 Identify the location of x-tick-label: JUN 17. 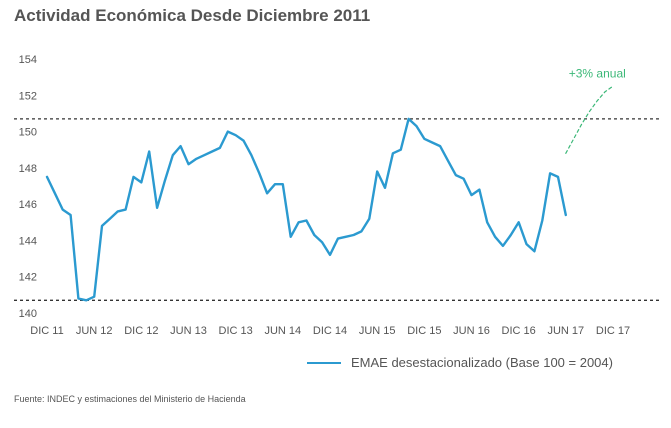
(565, 331).